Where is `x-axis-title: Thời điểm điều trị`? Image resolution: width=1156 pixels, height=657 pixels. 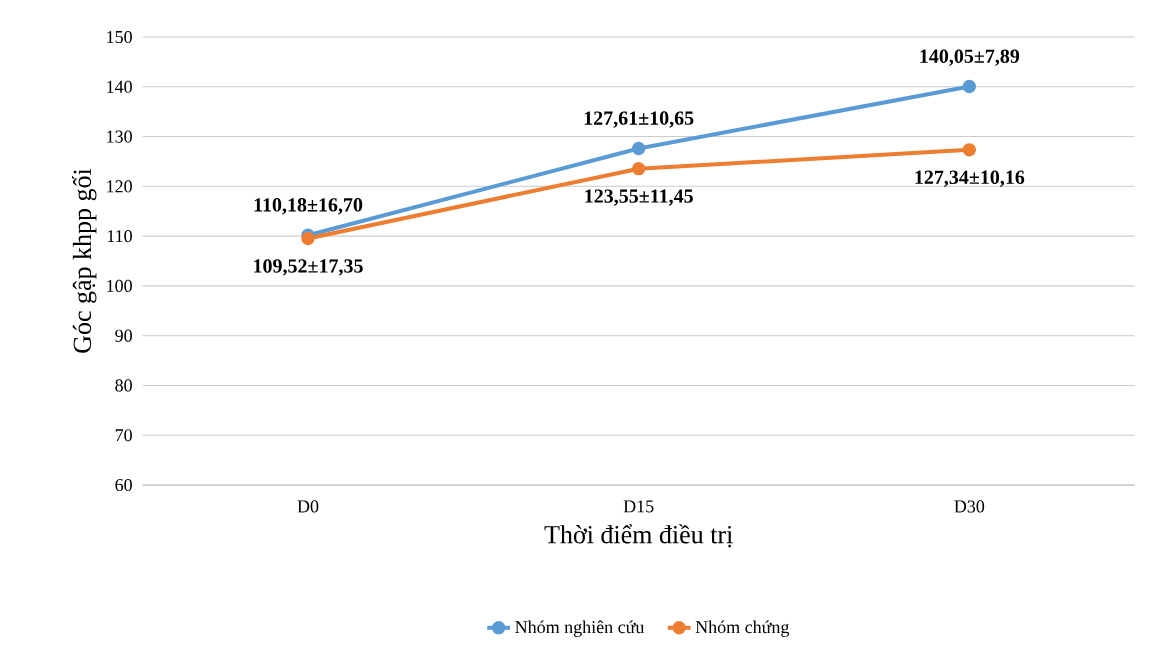 x-axis-title: Thời điểm điều trị is located at coordinates (638, 536).